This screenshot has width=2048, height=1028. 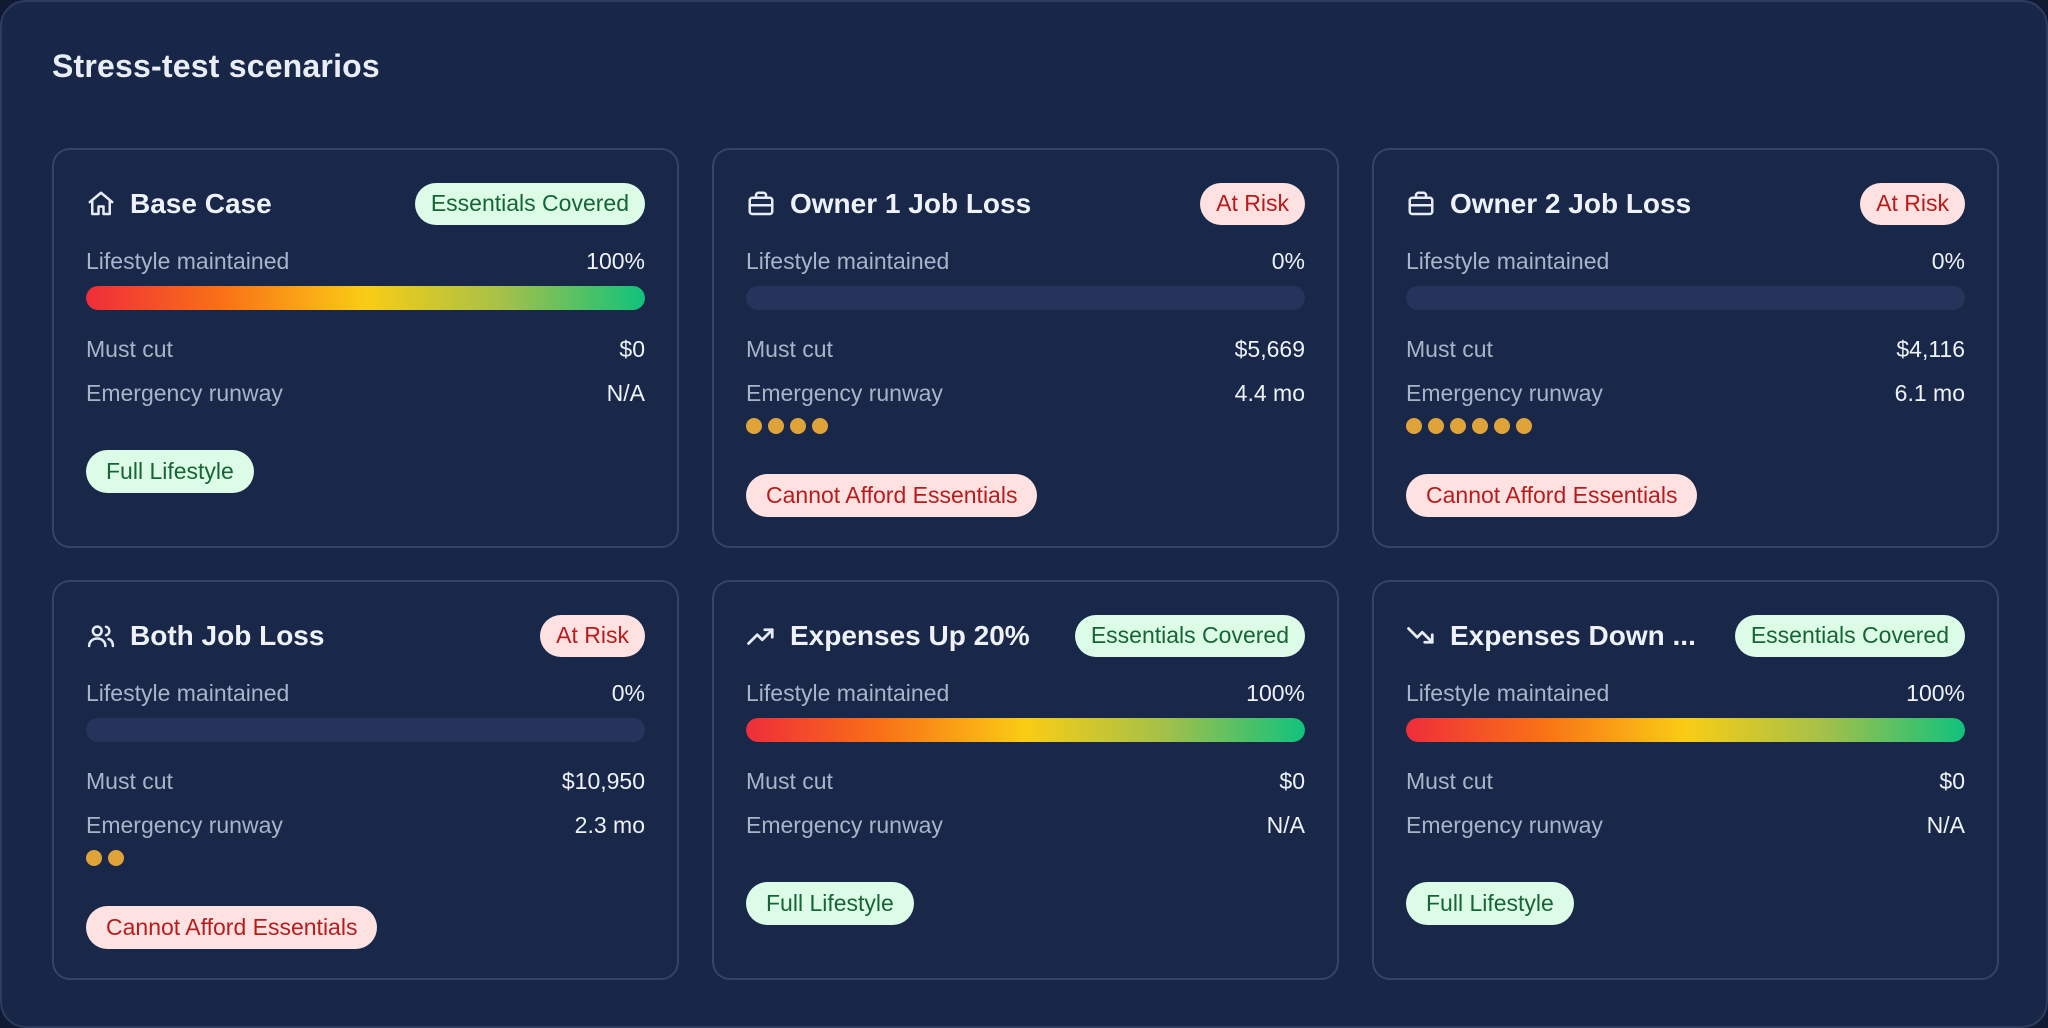 What do you see at coordinates (761, 636) in the screenshot?
I see `trending-up-icon` at bounding box center [761, 636].